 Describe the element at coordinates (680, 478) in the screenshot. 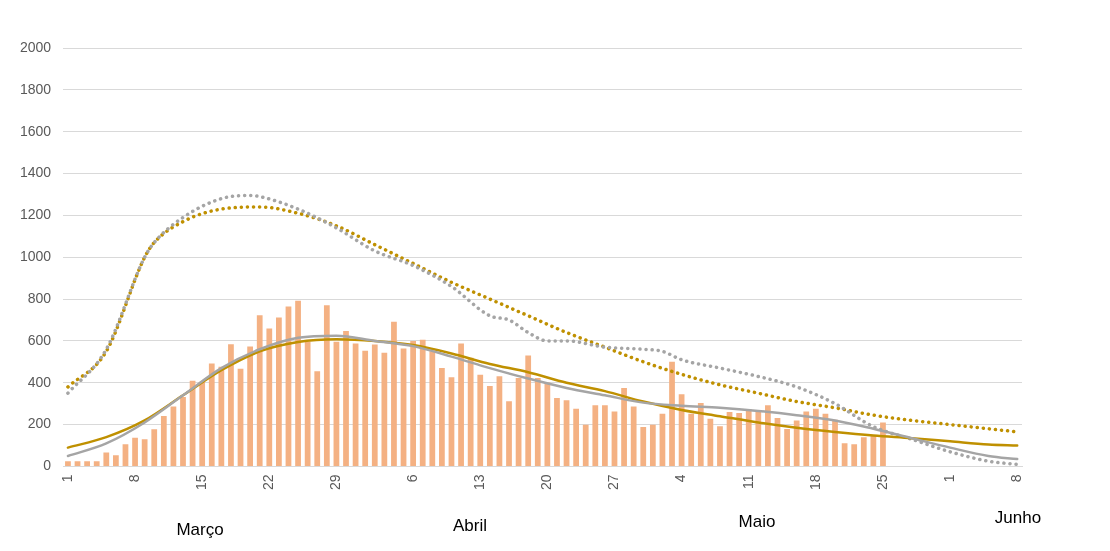

I see `x-tick-label: 4` at that location.